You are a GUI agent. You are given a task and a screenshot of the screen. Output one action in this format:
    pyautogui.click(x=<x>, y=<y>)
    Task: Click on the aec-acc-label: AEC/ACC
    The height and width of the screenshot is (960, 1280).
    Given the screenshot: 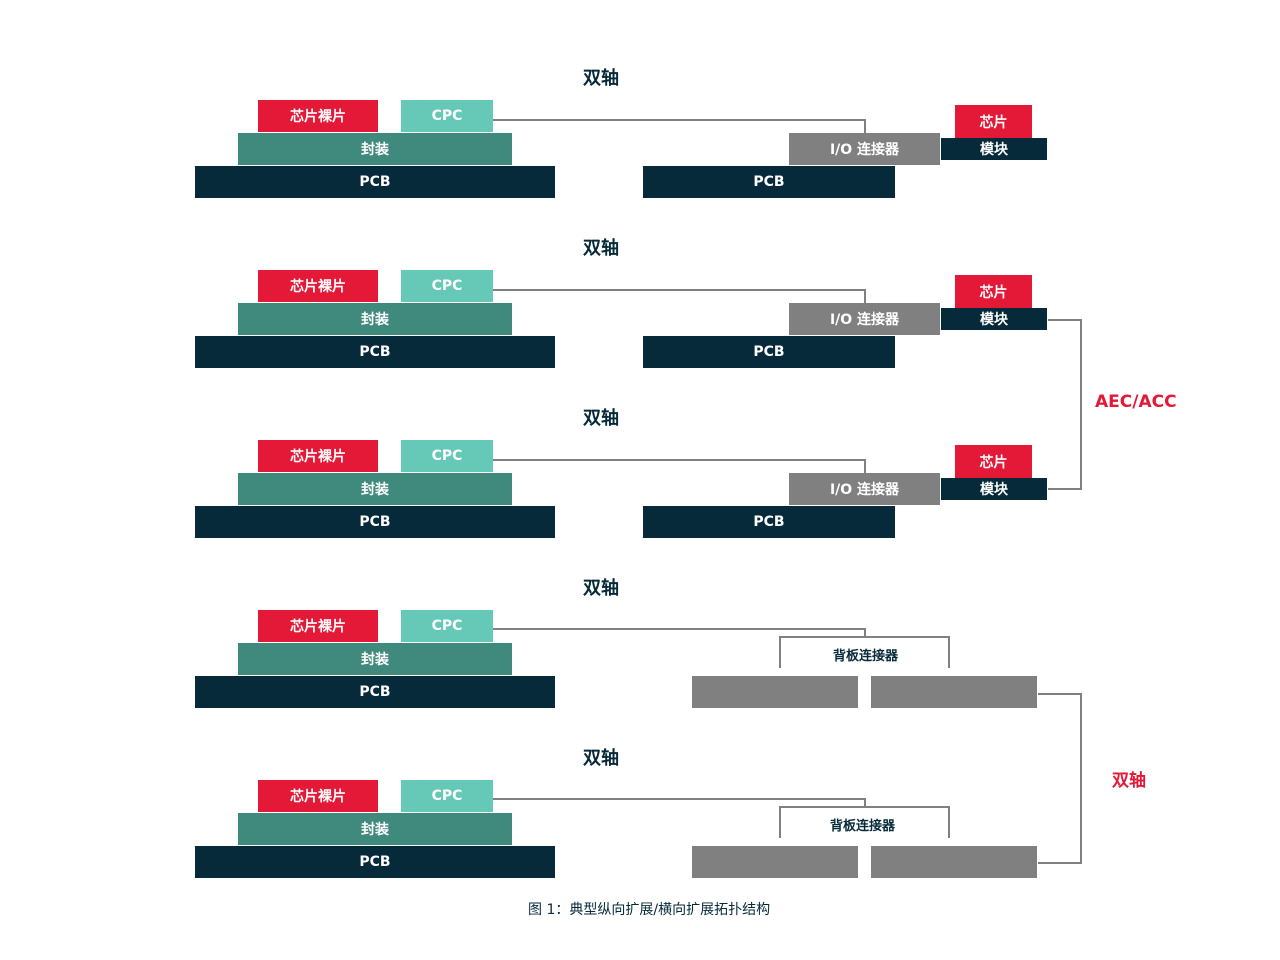 What is the action you would take?
    pyautogui.click(x=1136, y=402)
    